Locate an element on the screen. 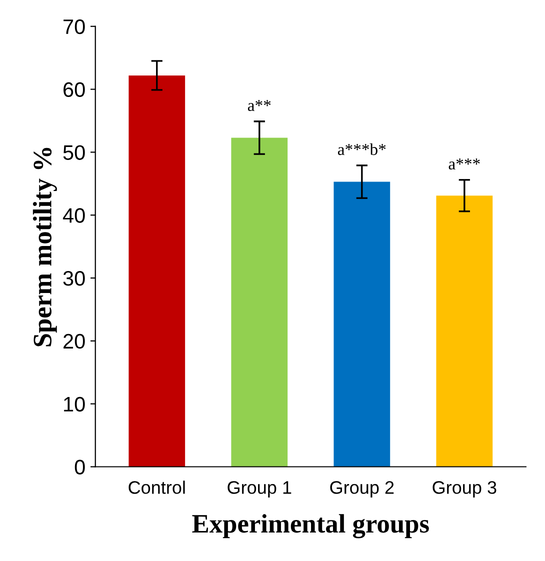 The image size is (545, 561). x-tick-label: Group 1 is located at coordinates (260, 489).